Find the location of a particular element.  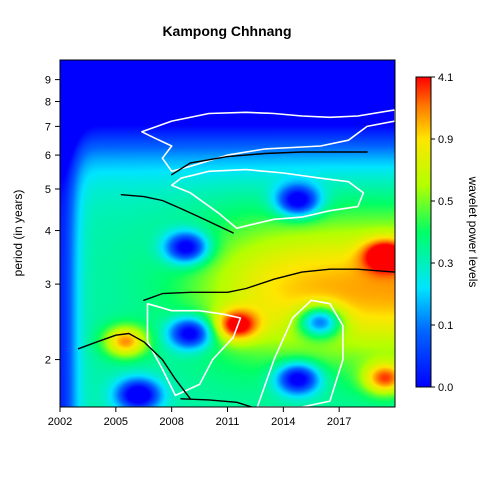

colorbar-tick-label: 0.0 is located at coordinates (445, 388).